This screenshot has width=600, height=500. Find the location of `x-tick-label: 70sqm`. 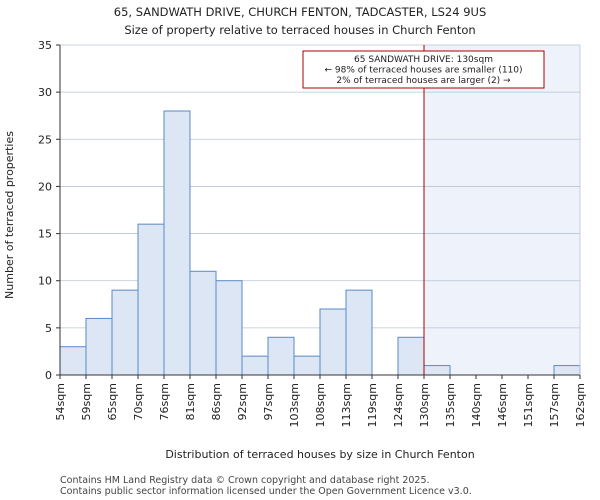

x-tick-label: 70sqm is located at coordinates (138, 401).